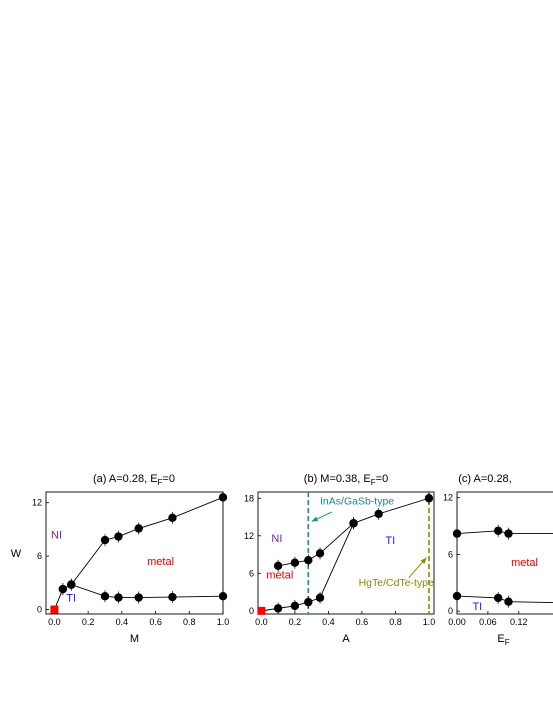 The height and width of the screenshot is (715, 553). What do you see at coordinates (485, 479) in the screenshot?
I see `chart-title: (c) A=0.28,` at bounding box center [485, 479].